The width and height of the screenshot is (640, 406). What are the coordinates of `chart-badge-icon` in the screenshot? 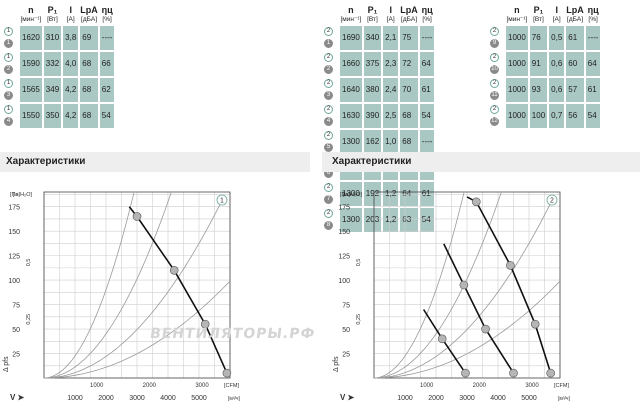 It's located at (222, 200).